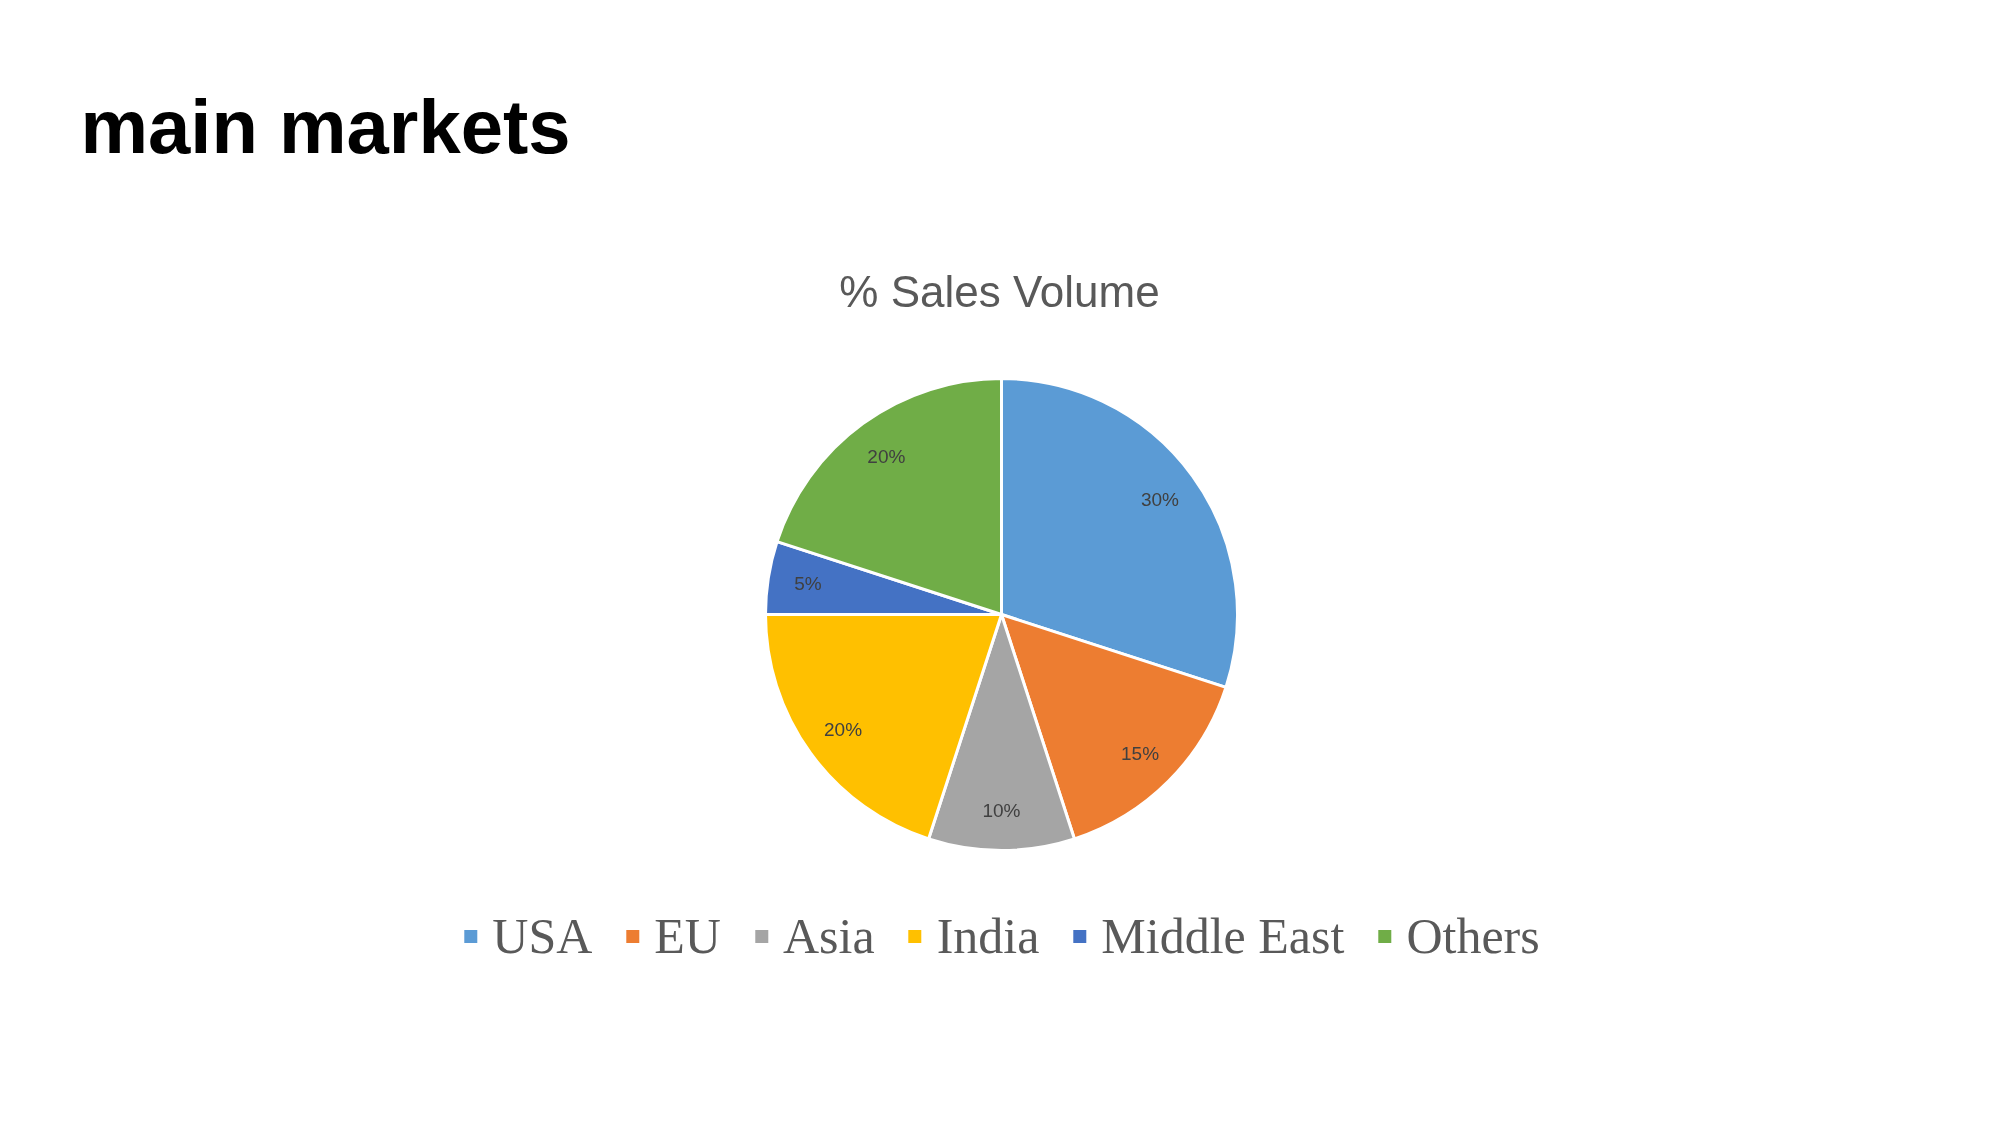 This screenshot has width=2000, height=1125. I want to click on data-label: 30%, so click(1160, 499).